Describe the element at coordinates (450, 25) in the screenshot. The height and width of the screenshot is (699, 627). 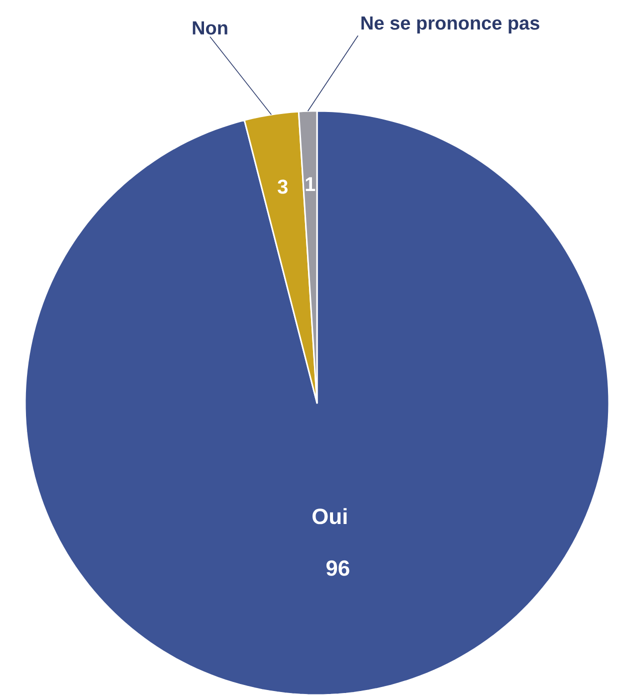
I see `slice-label: Ne se prononce pas` at that location.